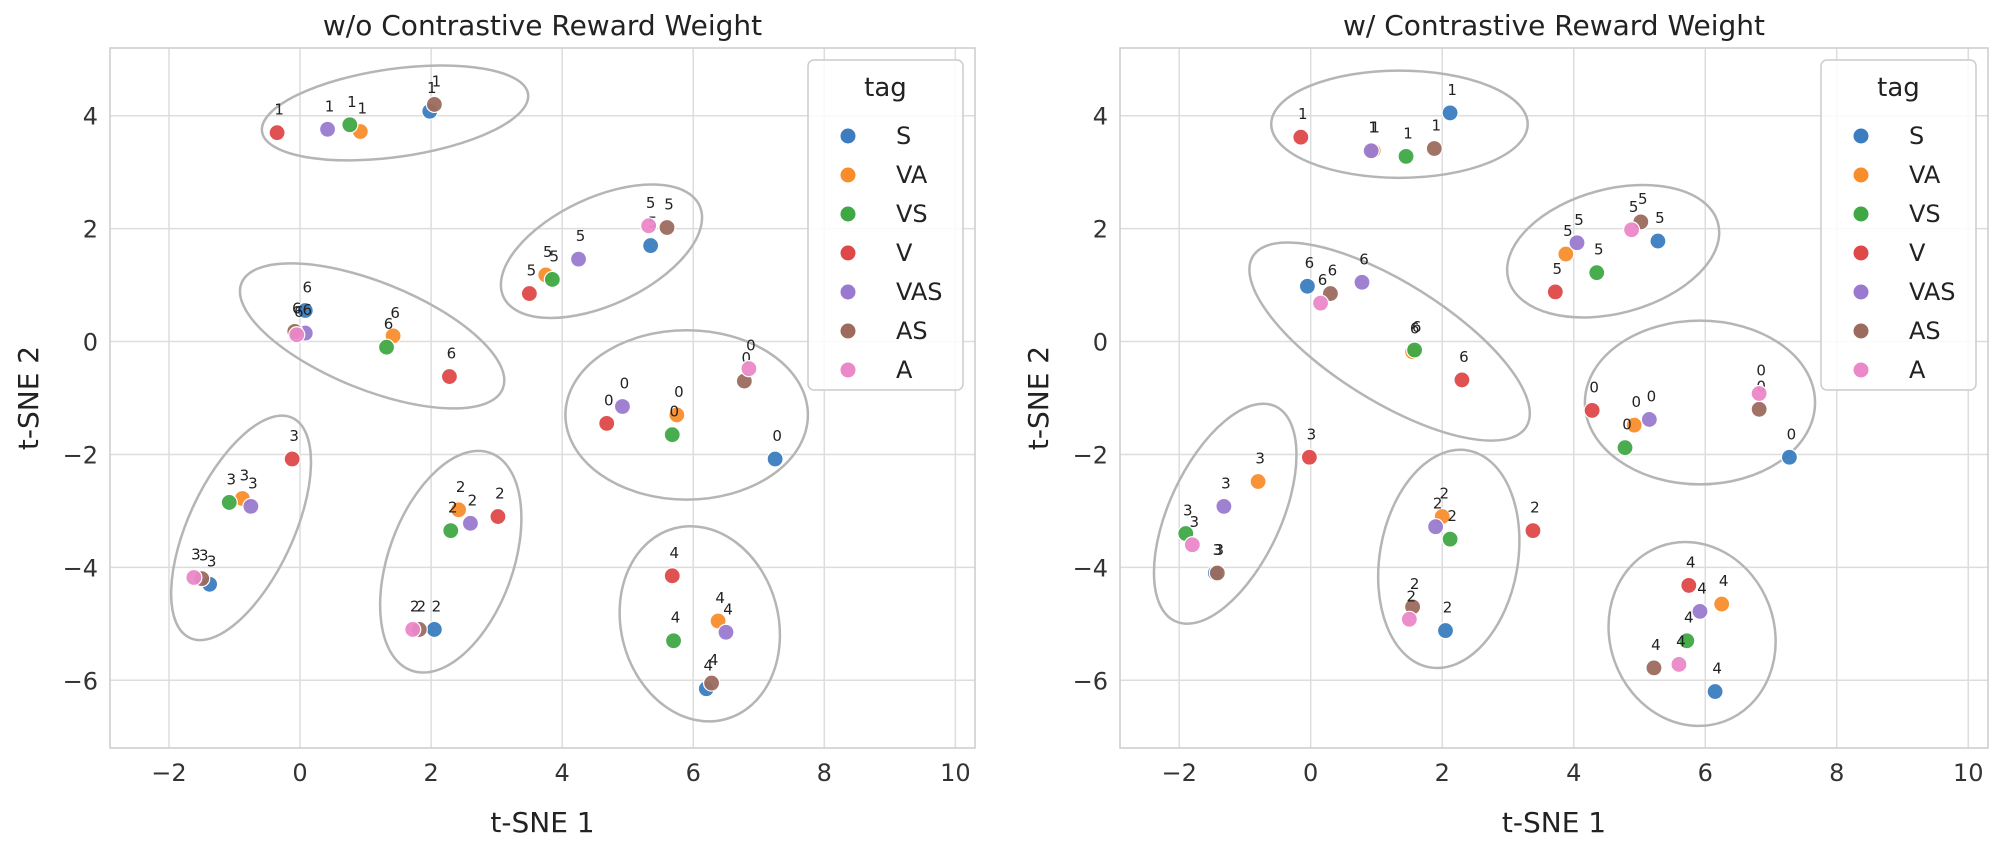 The height and width of the screenshot is (845, 2000). Describe the element at coordinates (1861, 292) in the screenshot. I see `legend-marker-vas` at that location.